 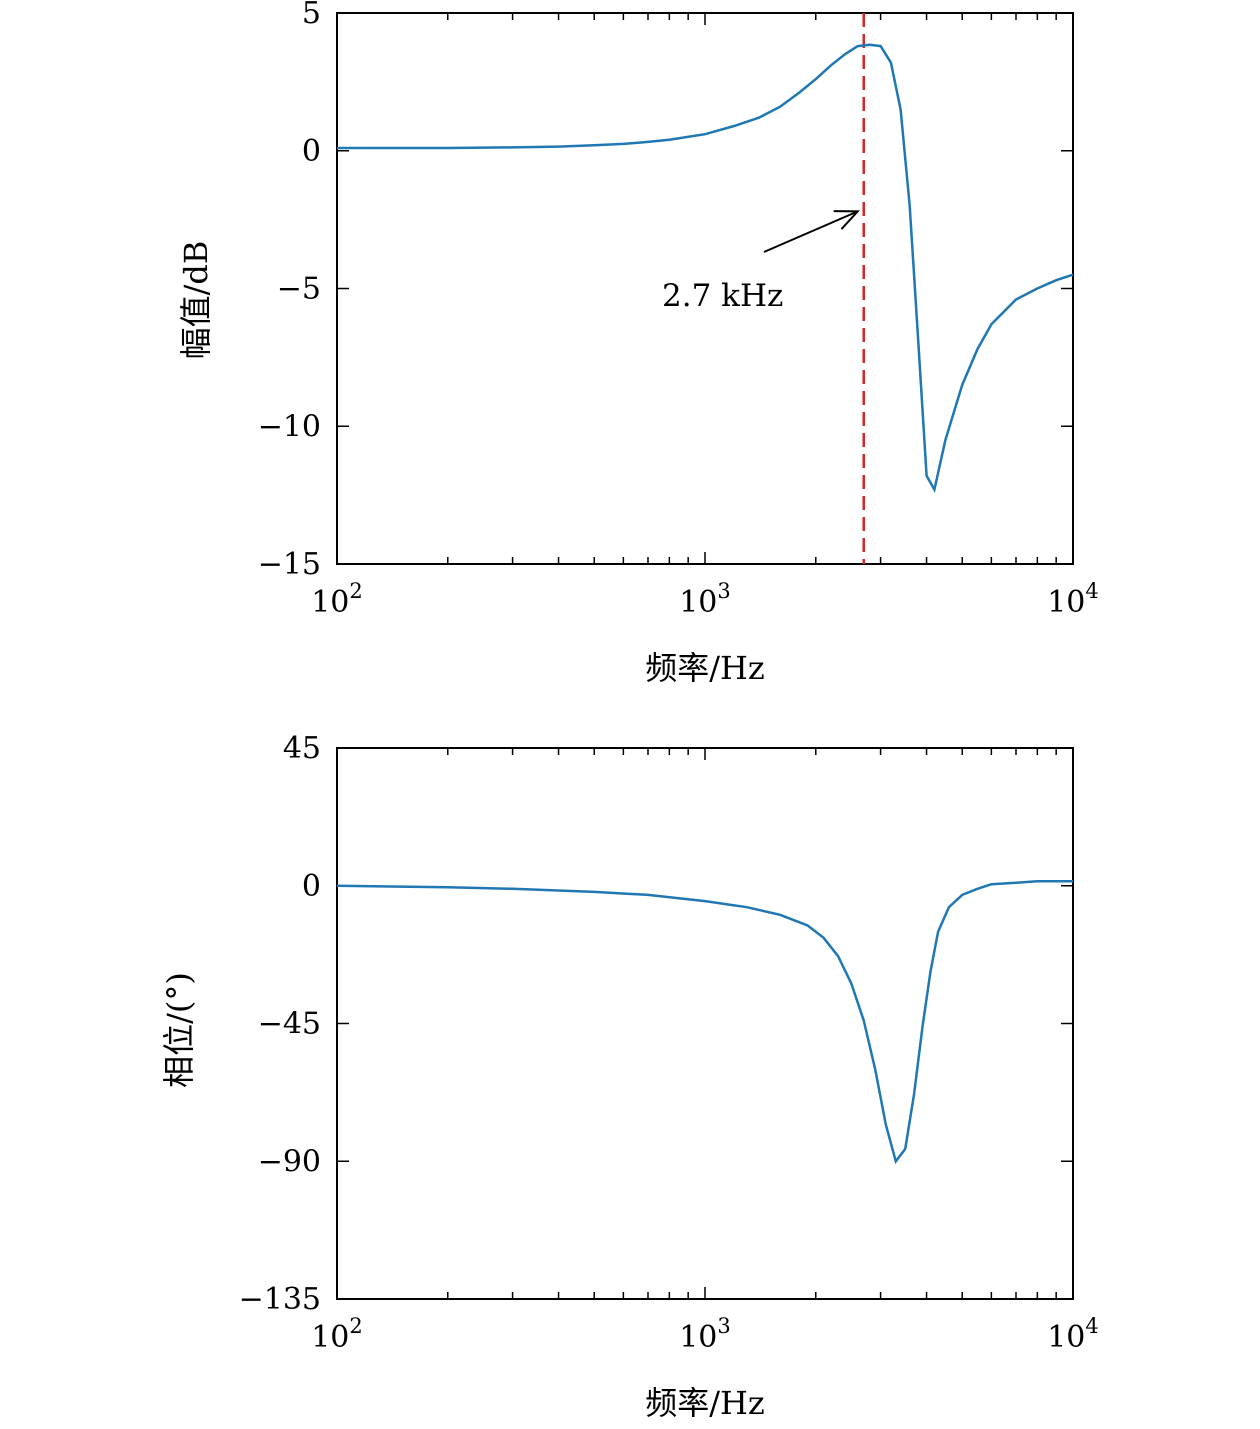 I want to click on y-tick-label: −5, so click(x=299, y=289).